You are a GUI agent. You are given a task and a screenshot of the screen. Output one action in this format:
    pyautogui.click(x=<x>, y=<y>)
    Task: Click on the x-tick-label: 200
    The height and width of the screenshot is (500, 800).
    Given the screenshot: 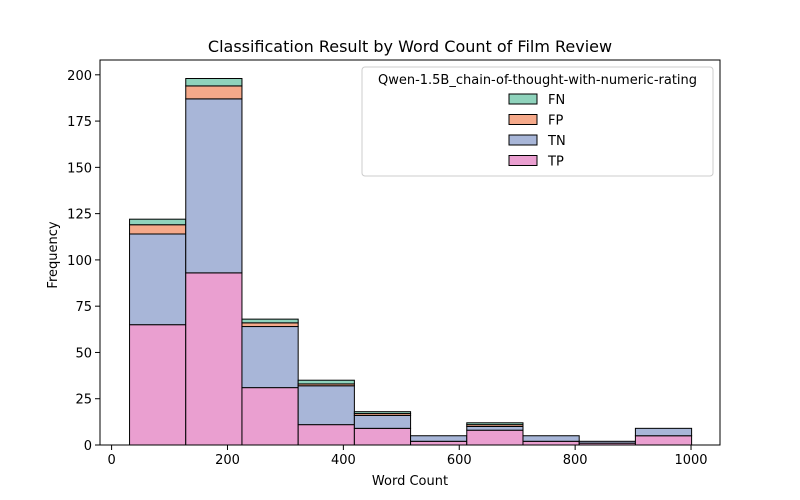 What is the action you would take?
    pyautogui.click(x=227, y=460)
    